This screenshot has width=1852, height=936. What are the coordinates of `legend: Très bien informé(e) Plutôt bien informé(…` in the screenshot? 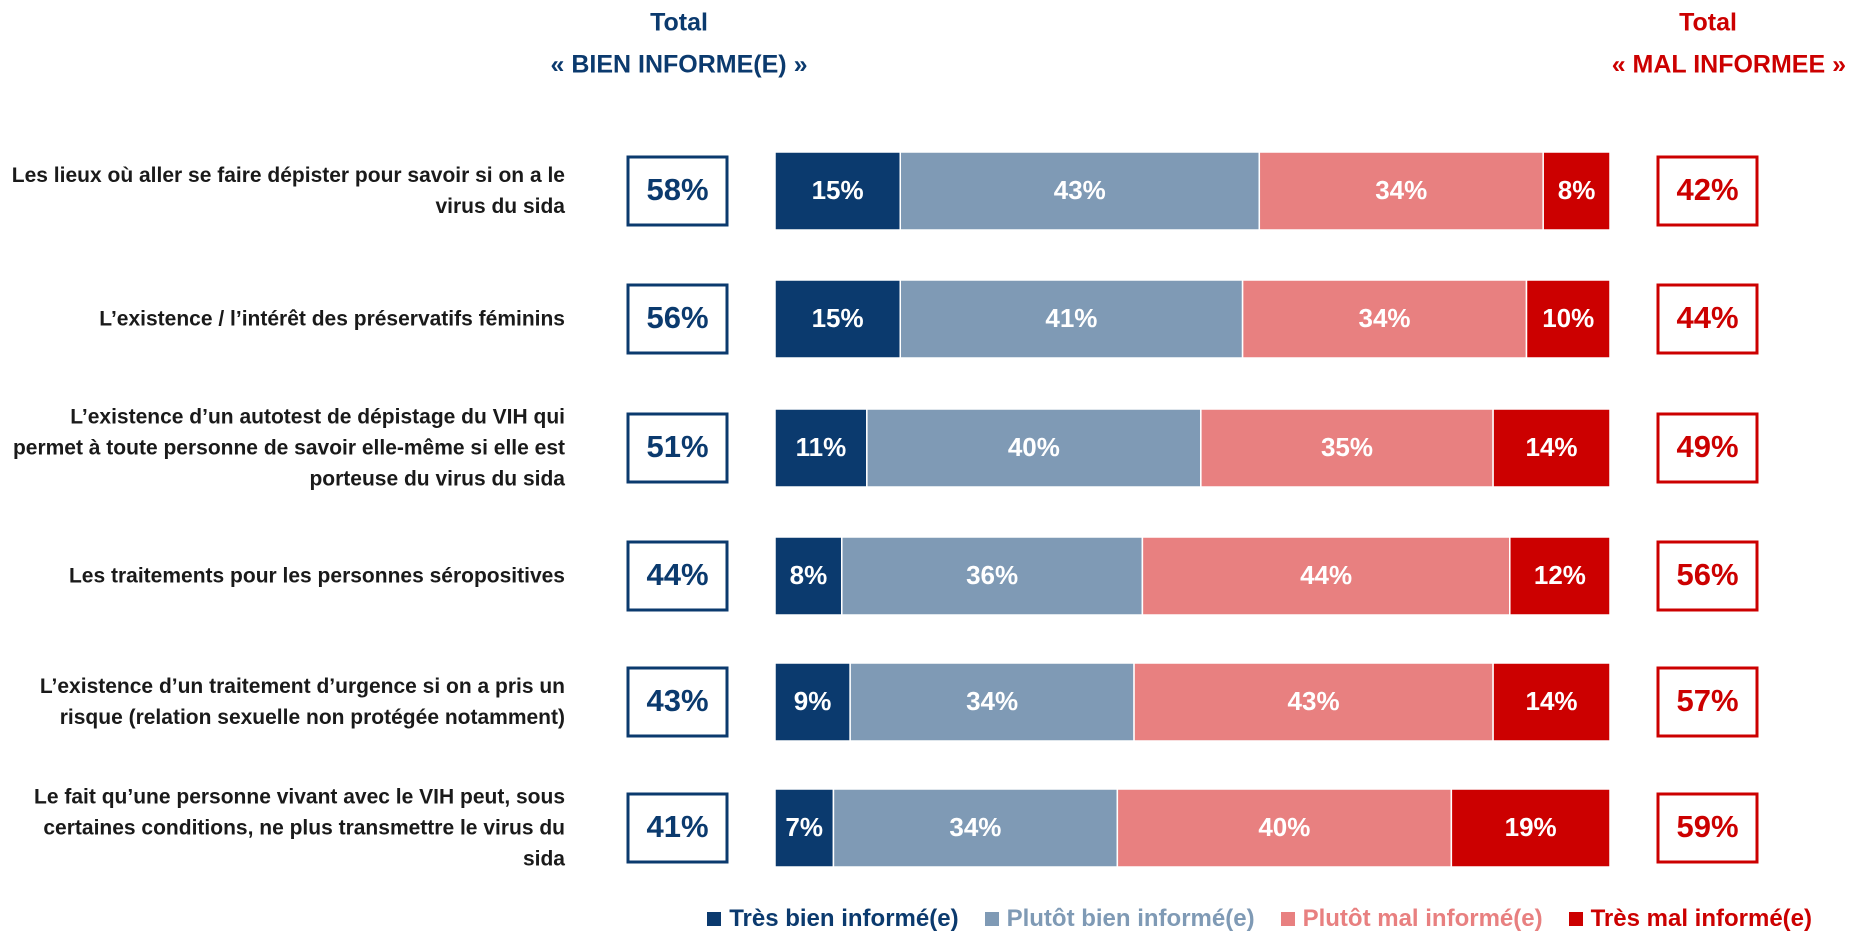 It's located at (926, 919).